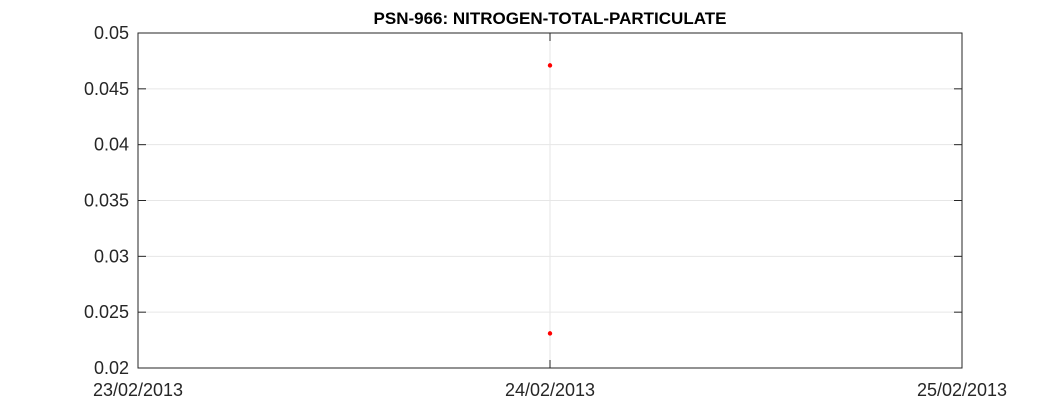  I want to click on y-tick-label: 0.04, so click(111, 145).